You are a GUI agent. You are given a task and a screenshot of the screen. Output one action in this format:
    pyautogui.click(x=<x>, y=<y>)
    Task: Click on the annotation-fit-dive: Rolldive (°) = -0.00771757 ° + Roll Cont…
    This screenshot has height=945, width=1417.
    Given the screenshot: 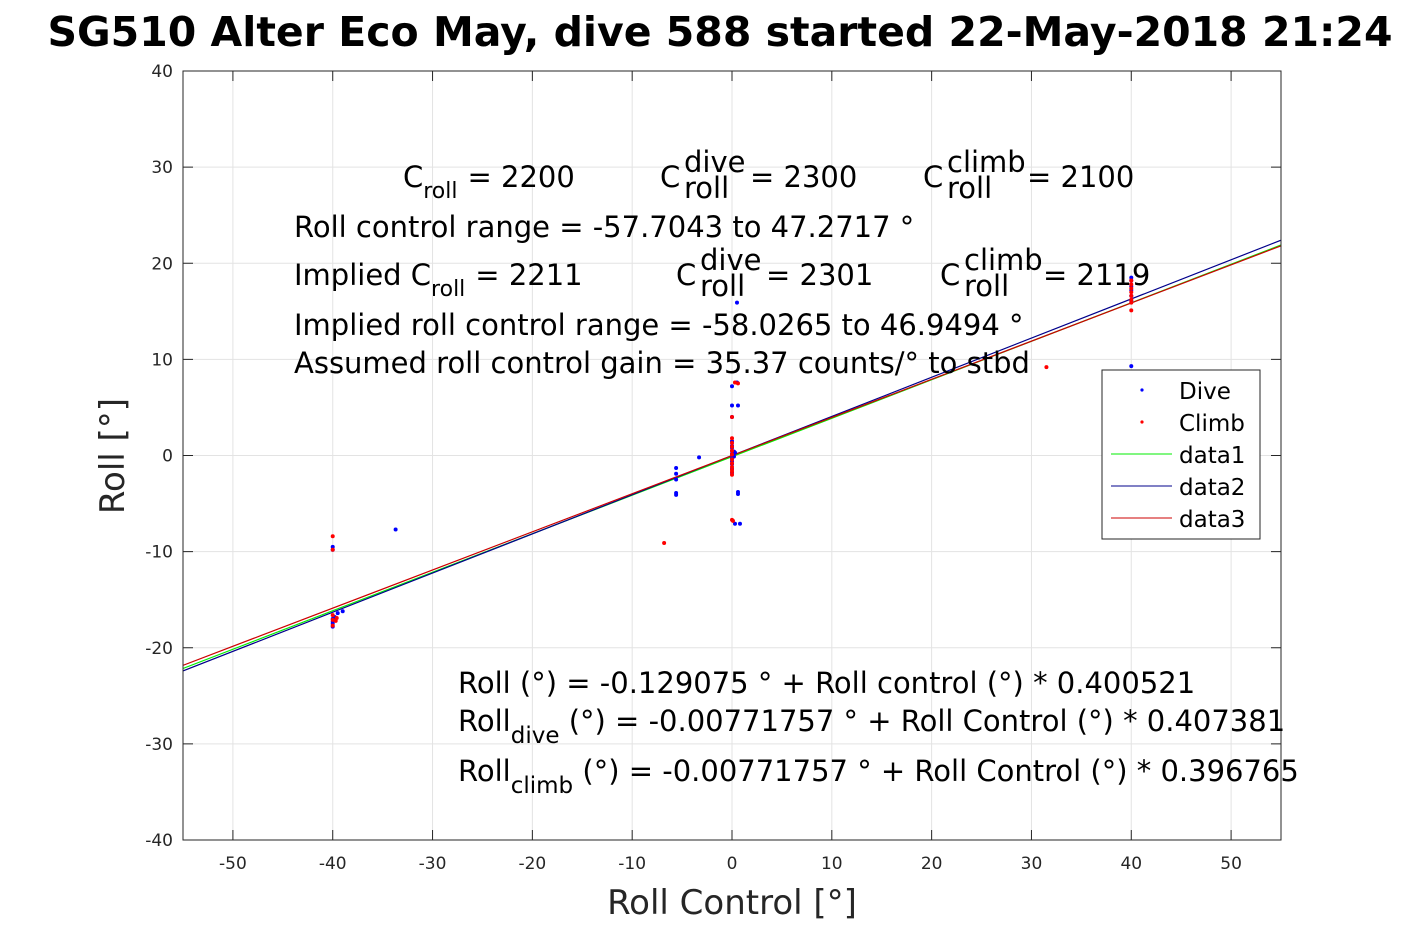 What is the action you would take?
    pyautogui.click(x=871, y=726)
    